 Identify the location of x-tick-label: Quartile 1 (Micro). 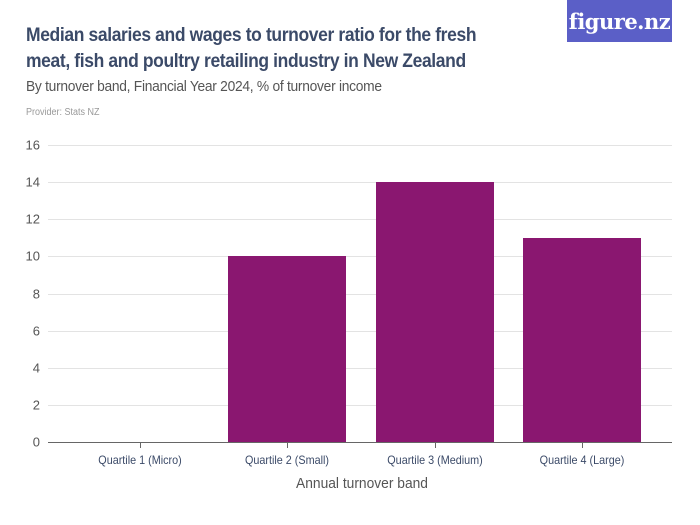
(140, 460).